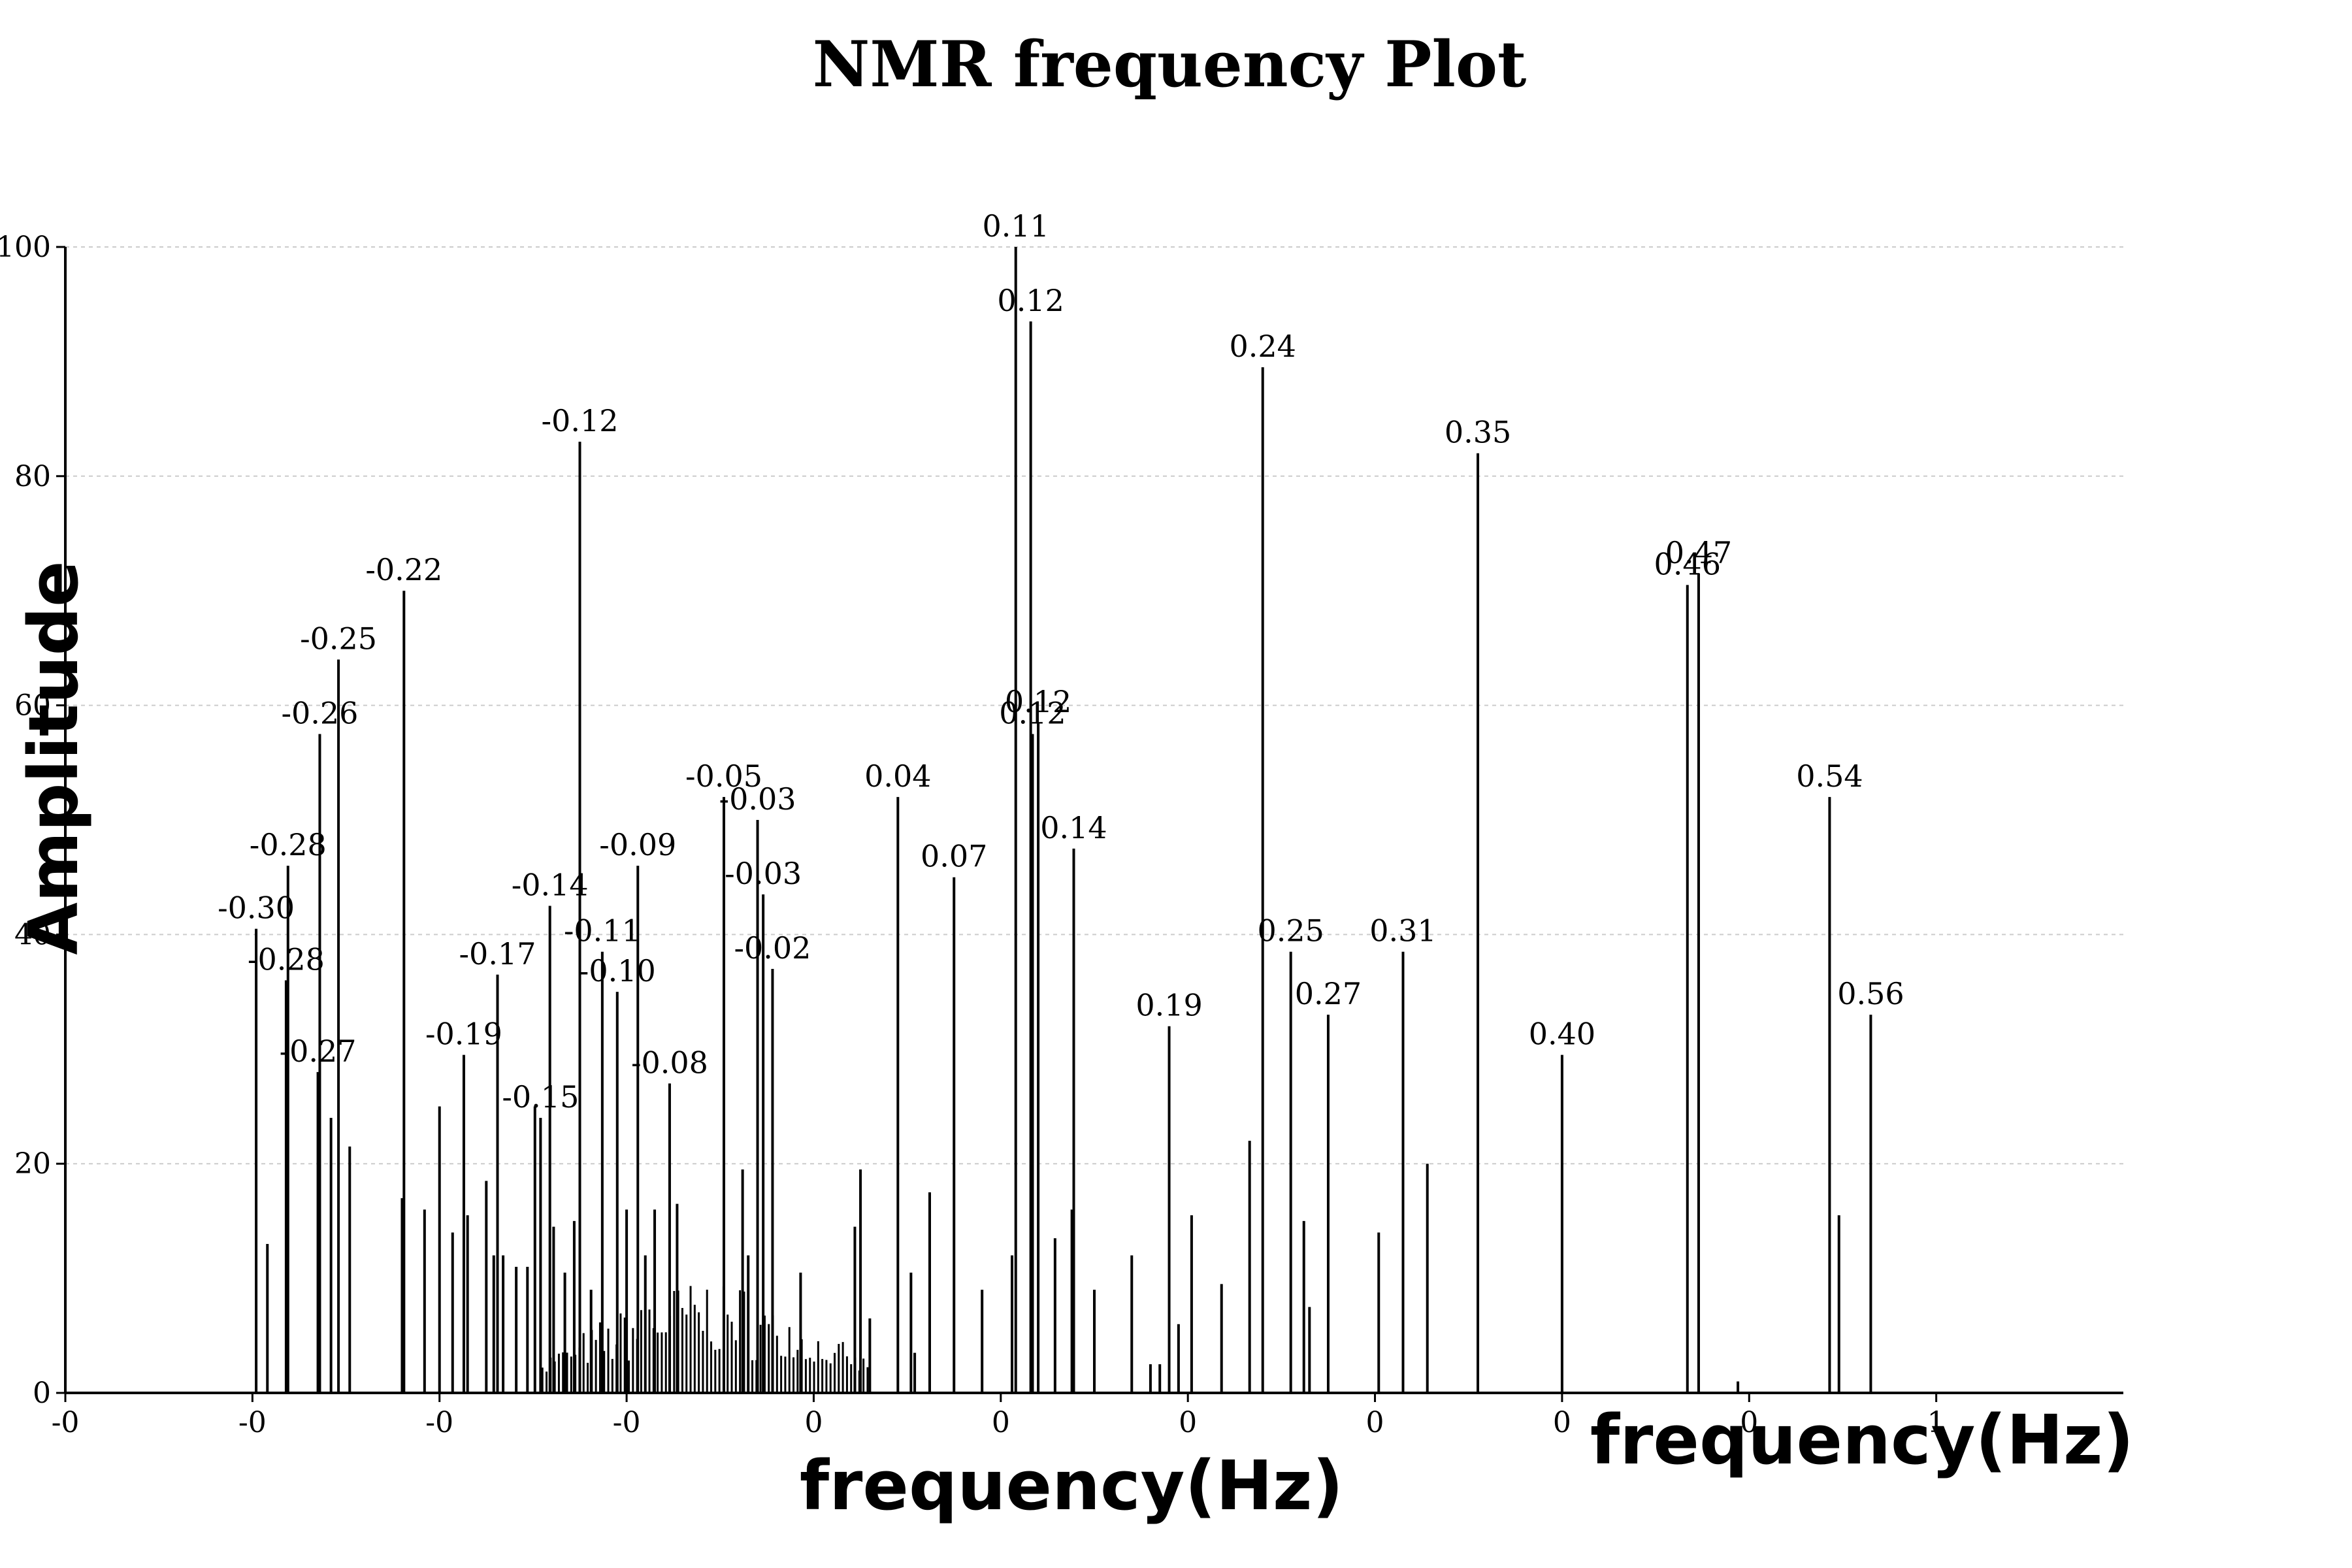 The image size is (2352, 1568). I want to click on peak-value-label: -0.30, so click(256, 908).